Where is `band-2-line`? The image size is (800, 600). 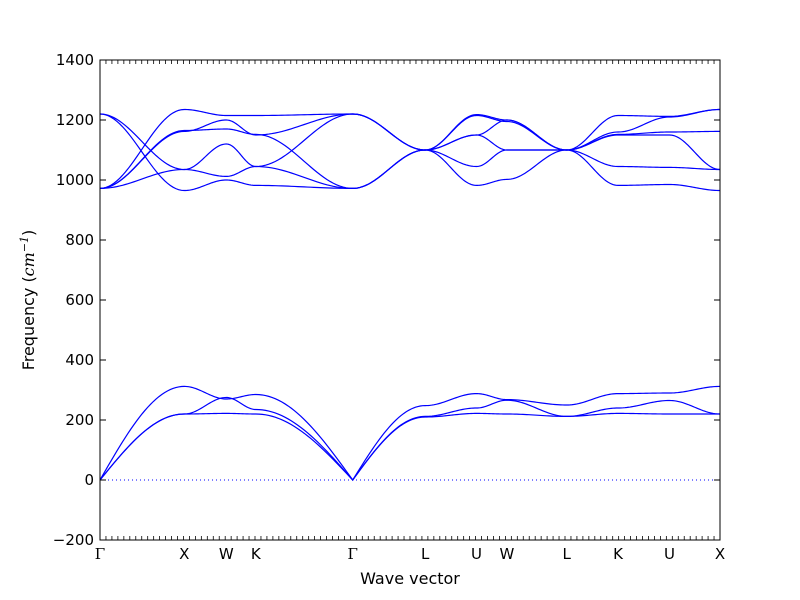 band-2-line is located at coordinates (410, 438).